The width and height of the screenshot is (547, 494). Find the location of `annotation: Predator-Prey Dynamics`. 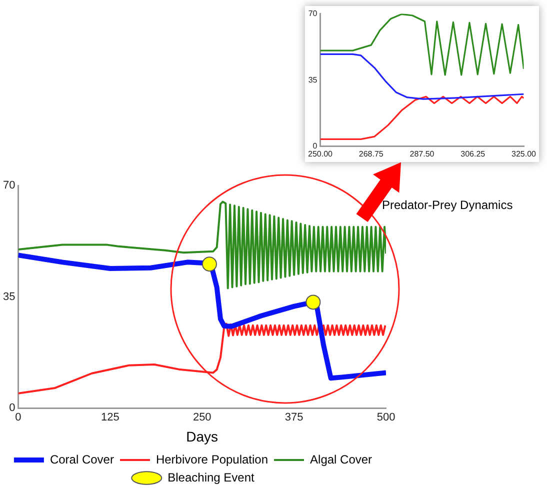

annotation: Predator-Prey Dynamics is located at coordinates (447, 205).